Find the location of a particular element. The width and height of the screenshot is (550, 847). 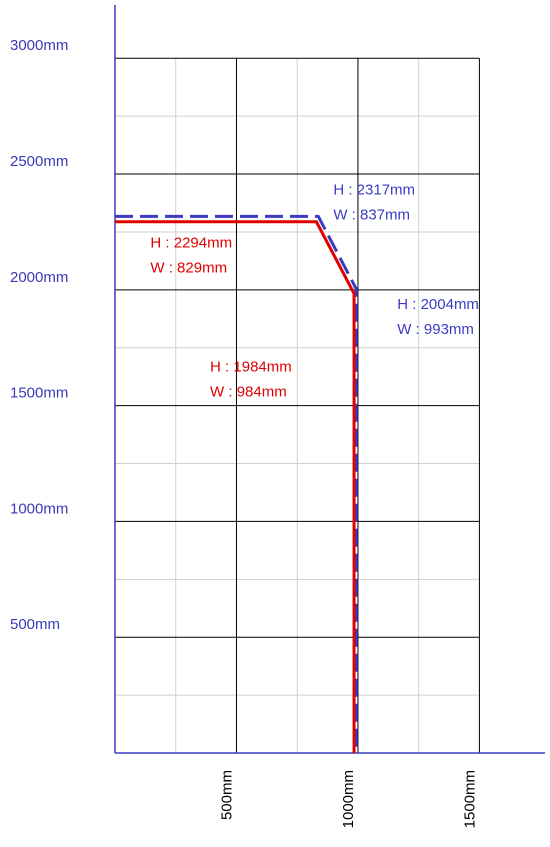

point-label: W : 837mm is located at coordinates (371, 214).